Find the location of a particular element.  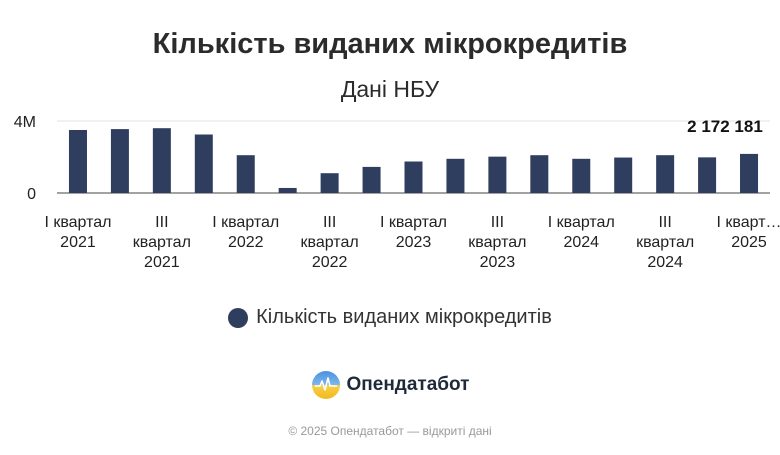

legend: Кількість виданих мікрокредитів is located at coordinates (390, 317).